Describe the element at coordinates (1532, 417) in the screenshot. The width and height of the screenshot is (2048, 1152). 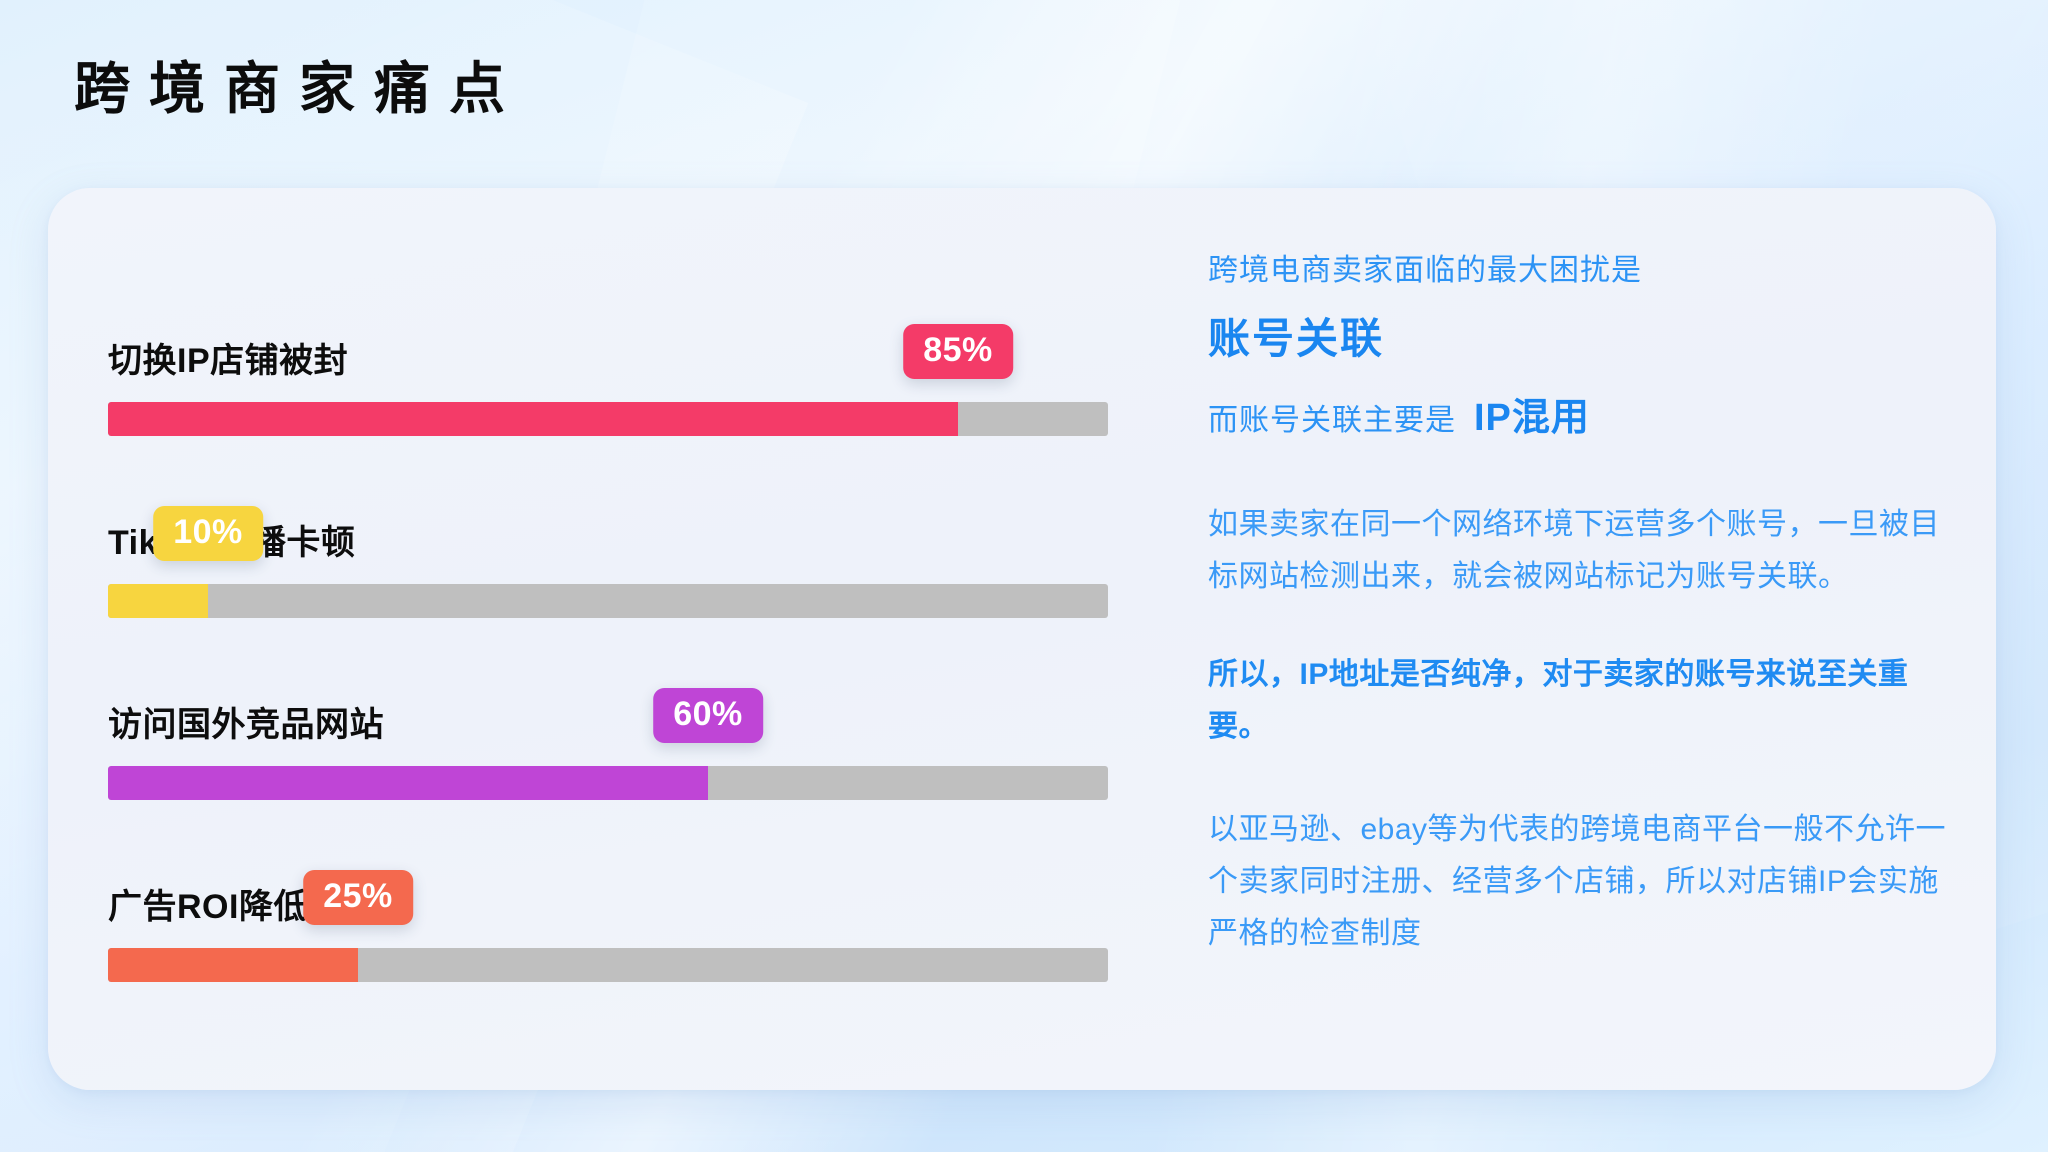
I see `copy-subline-strong: IP混用` at that location.